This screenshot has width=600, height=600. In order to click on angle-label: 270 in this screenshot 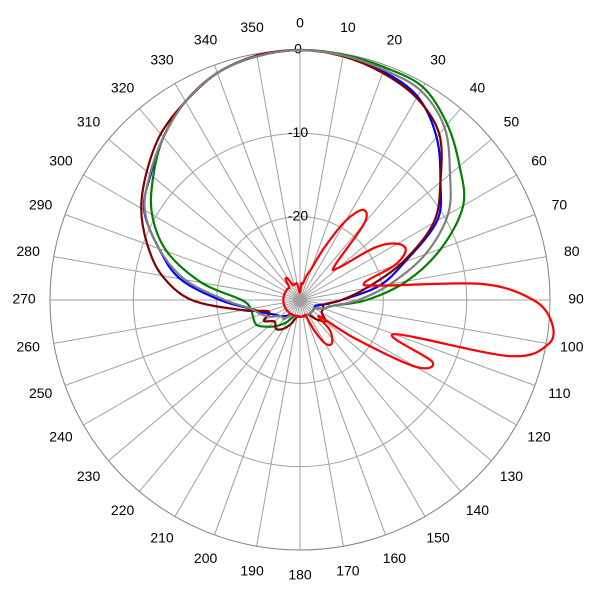, I will do `click(24, 299)`.